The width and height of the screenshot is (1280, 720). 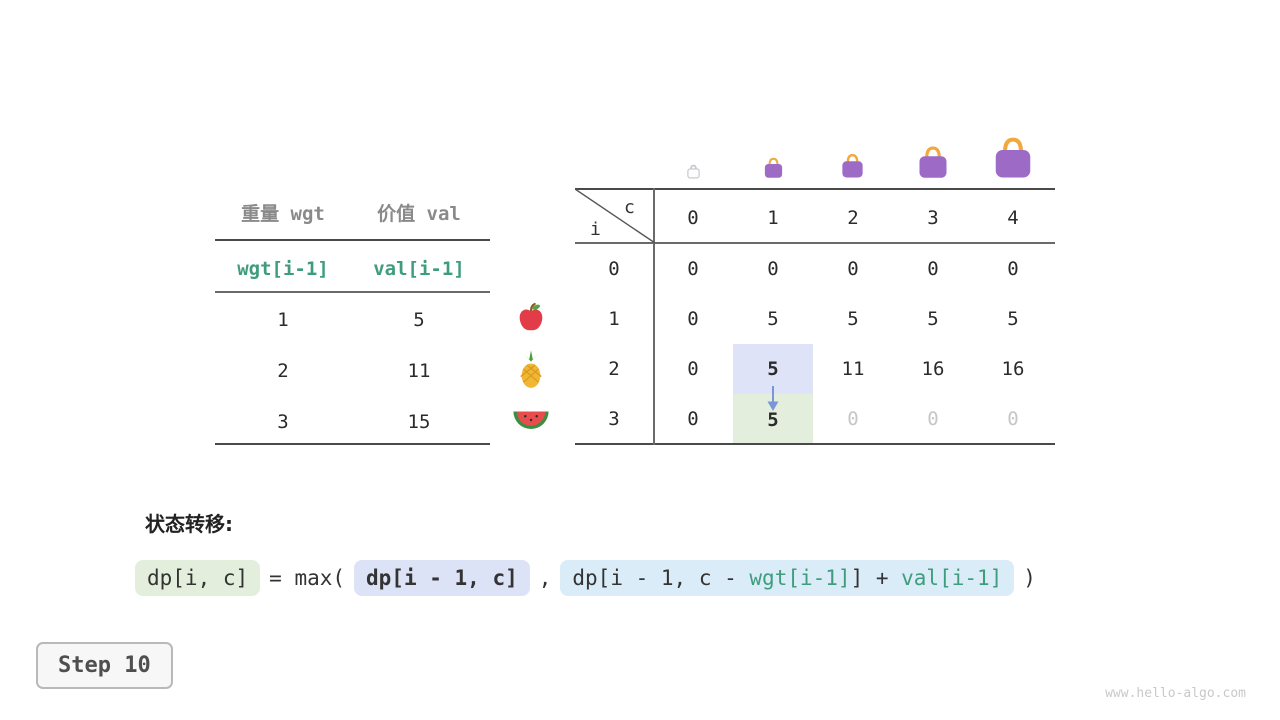 What do you see at coordinates (614, 419) in the screenshot?
I see `dp-row-header-3: 3` at bounding box center [614, 419].